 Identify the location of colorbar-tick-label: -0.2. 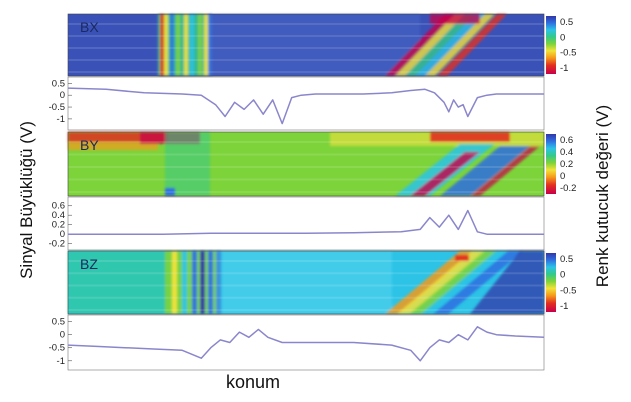
(568, 188).